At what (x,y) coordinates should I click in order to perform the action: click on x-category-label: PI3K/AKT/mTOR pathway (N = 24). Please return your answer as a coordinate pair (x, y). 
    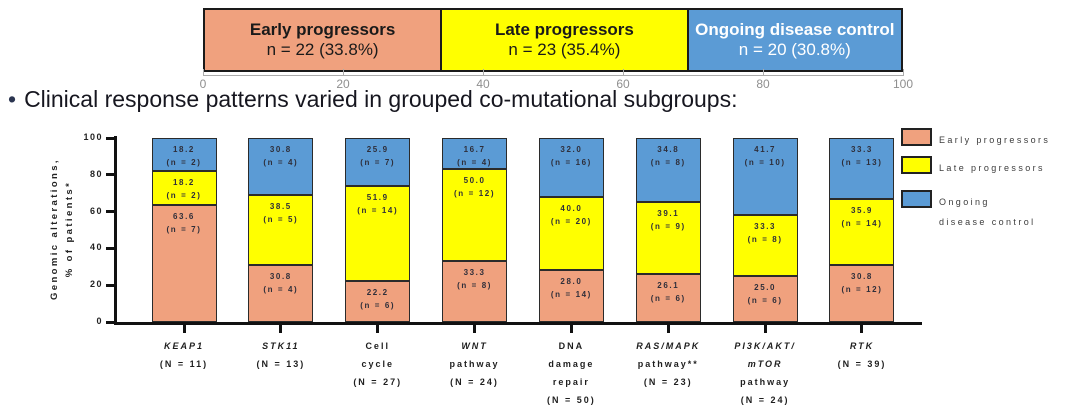
    Looking at the image, I should click on (765, 372).